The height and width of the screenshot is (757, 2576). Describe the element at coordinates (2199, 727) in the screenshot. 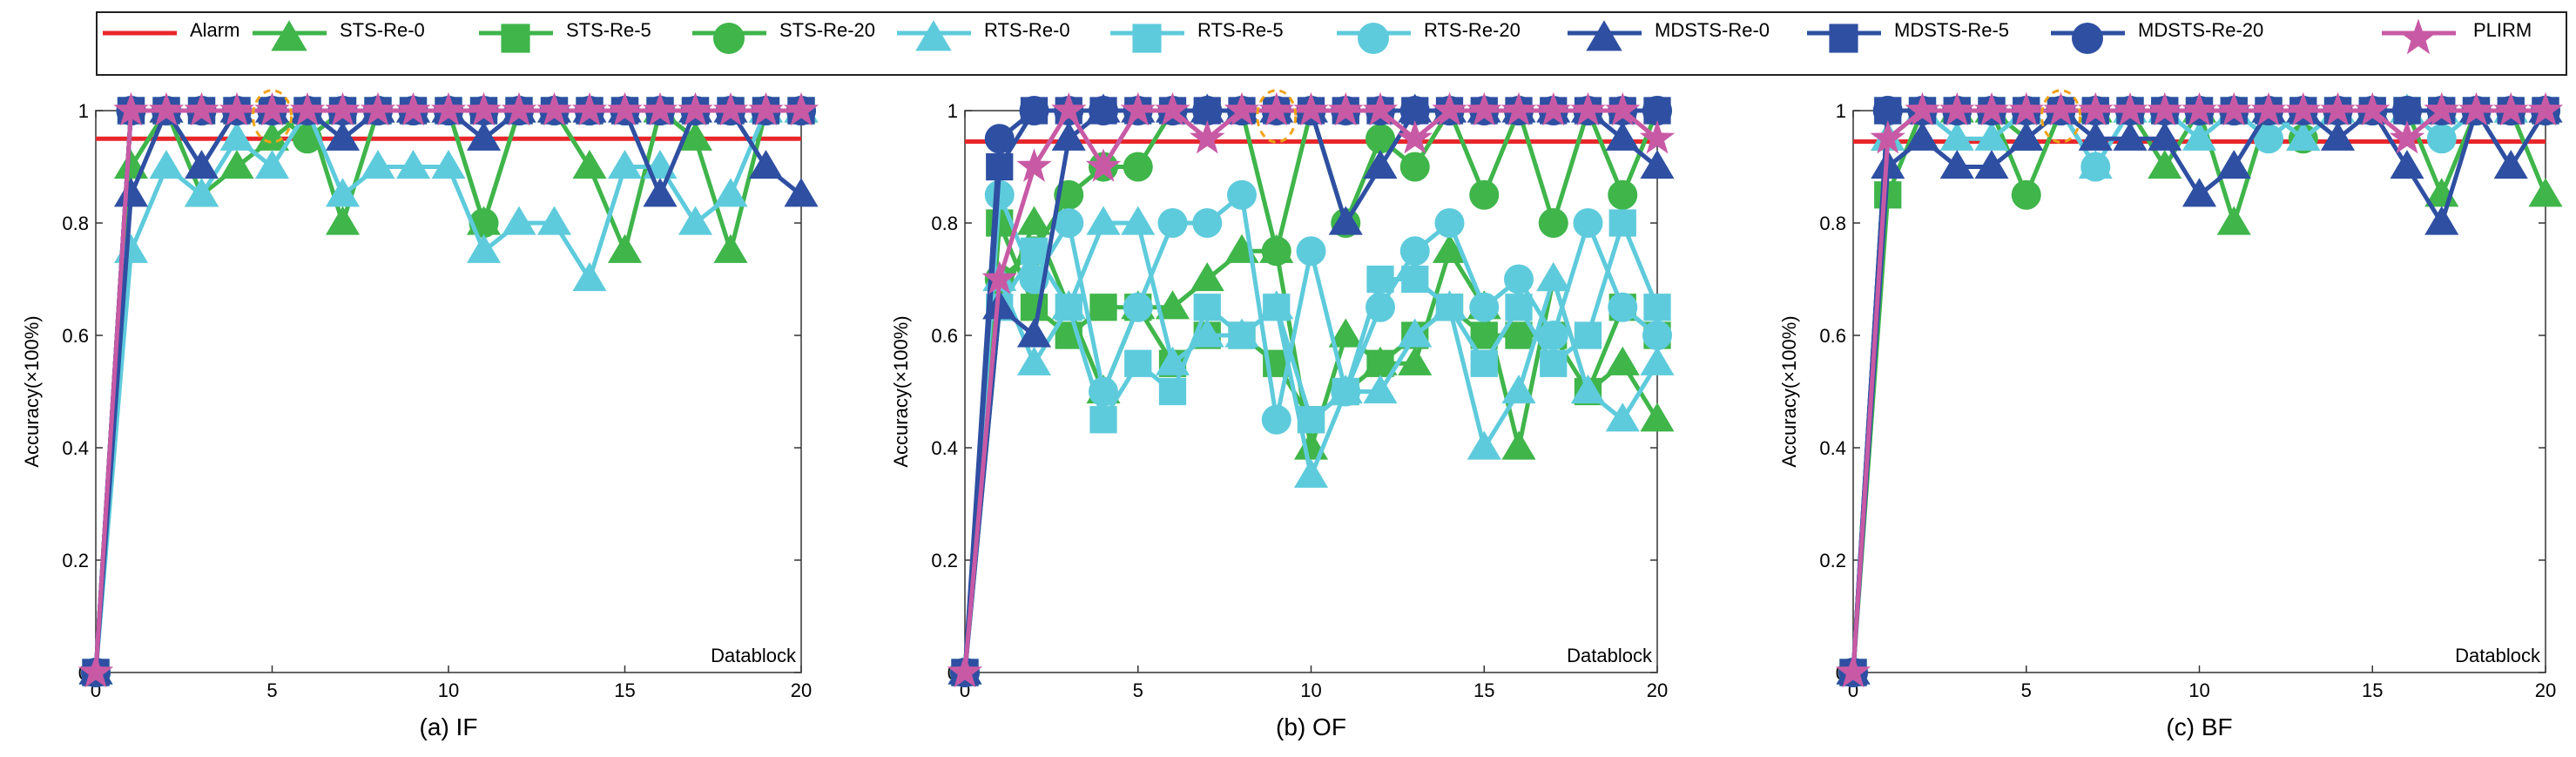

I see `panel-title: (c) BF` at that location.